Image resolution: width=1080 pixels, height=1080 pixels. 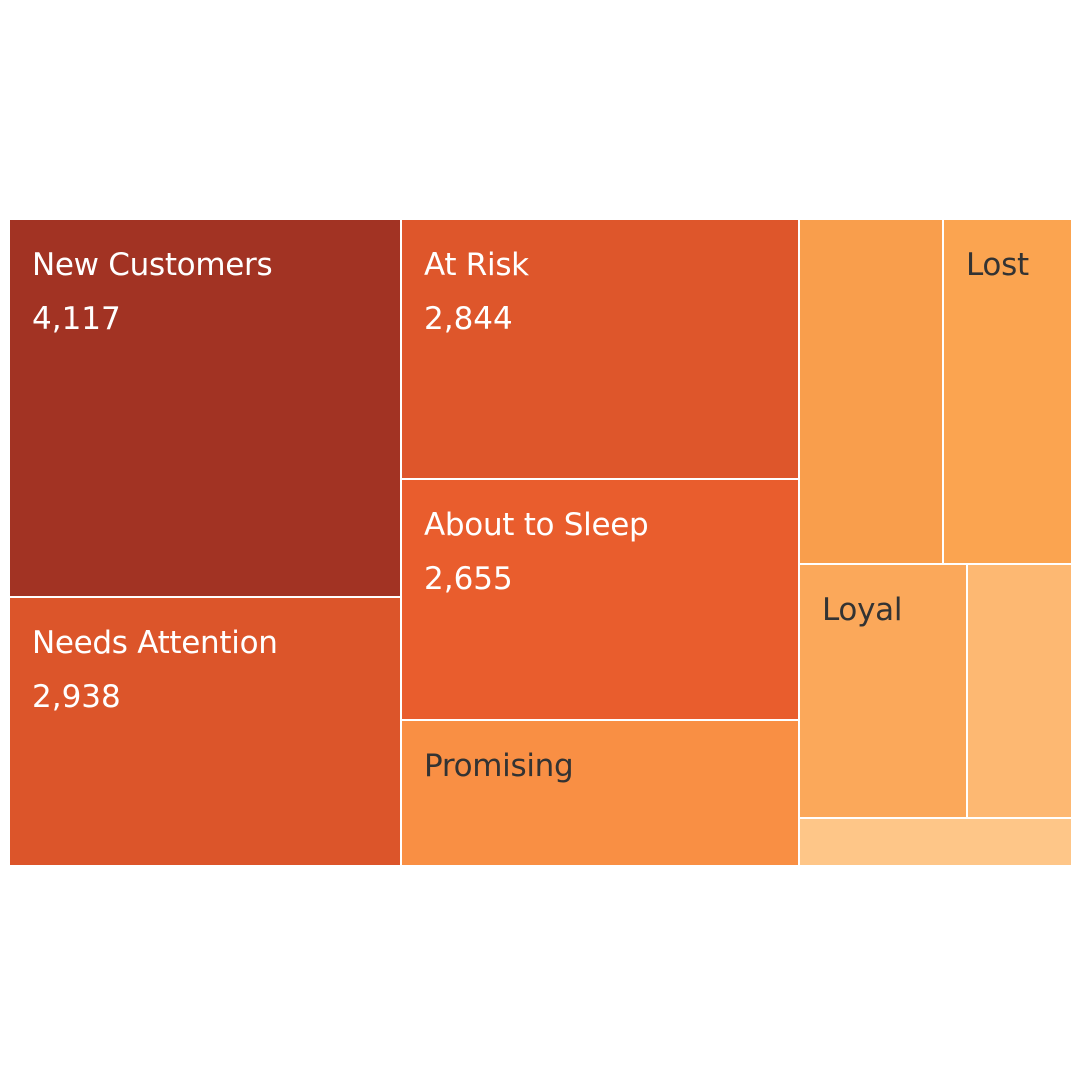 What do you see at coordinates (499, 766) in the screenshot?
I see `tile-label: Promising` at bounding box center [499, 766].